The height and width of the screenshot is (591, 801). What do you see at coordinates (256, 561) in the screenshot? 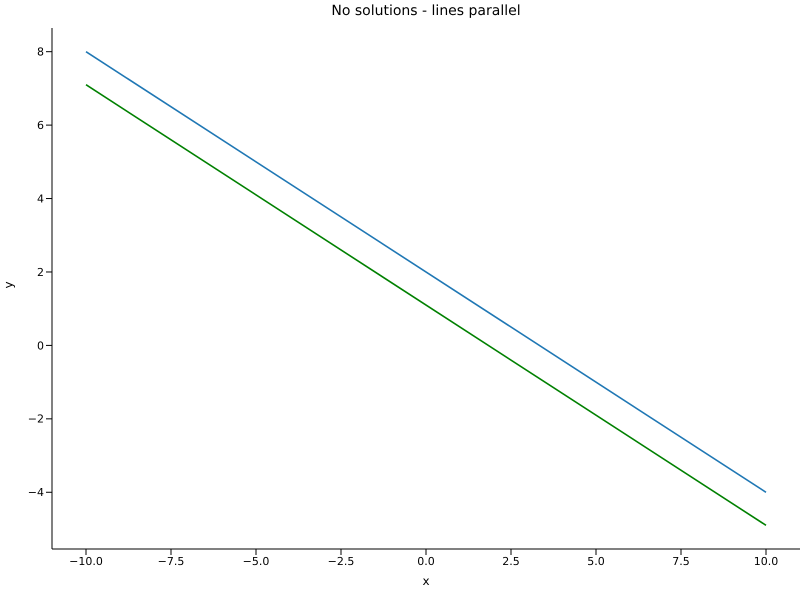
I see `x-tick-label: −5.0` at bounding box center [256, 561].